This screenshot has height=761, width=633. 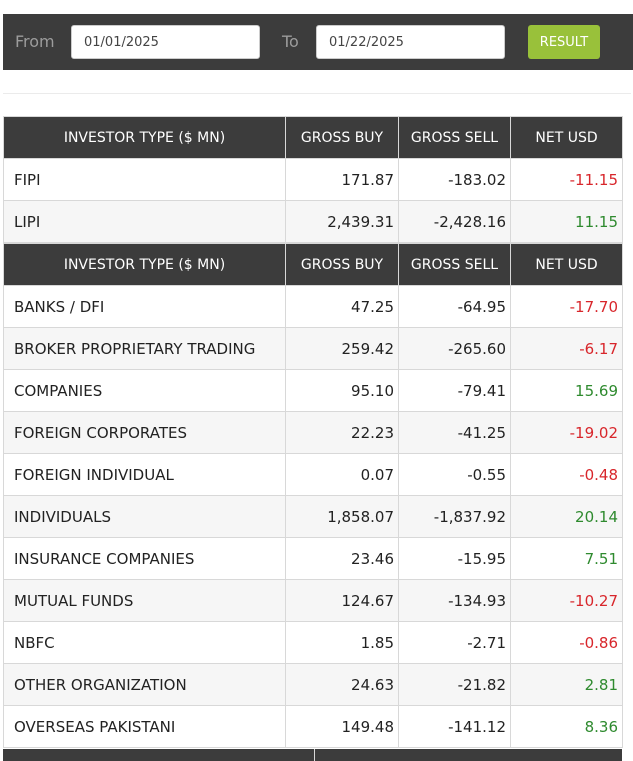 What do you see at coordinates (144, 221) in the screenshot?
I see `investor-type-cell: LIPI` at bounding box center [144, 221].